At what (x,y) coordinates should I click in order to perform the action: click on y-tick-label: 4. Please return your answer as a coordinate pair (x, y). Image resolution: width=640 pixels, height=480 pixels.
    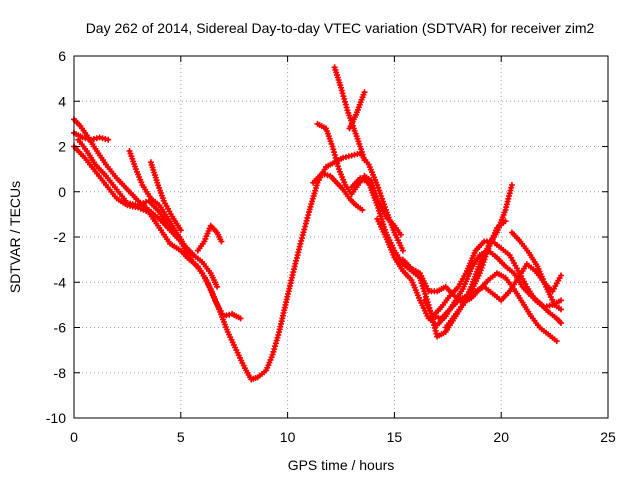
    Looking at the image, I should click on (62, 101).